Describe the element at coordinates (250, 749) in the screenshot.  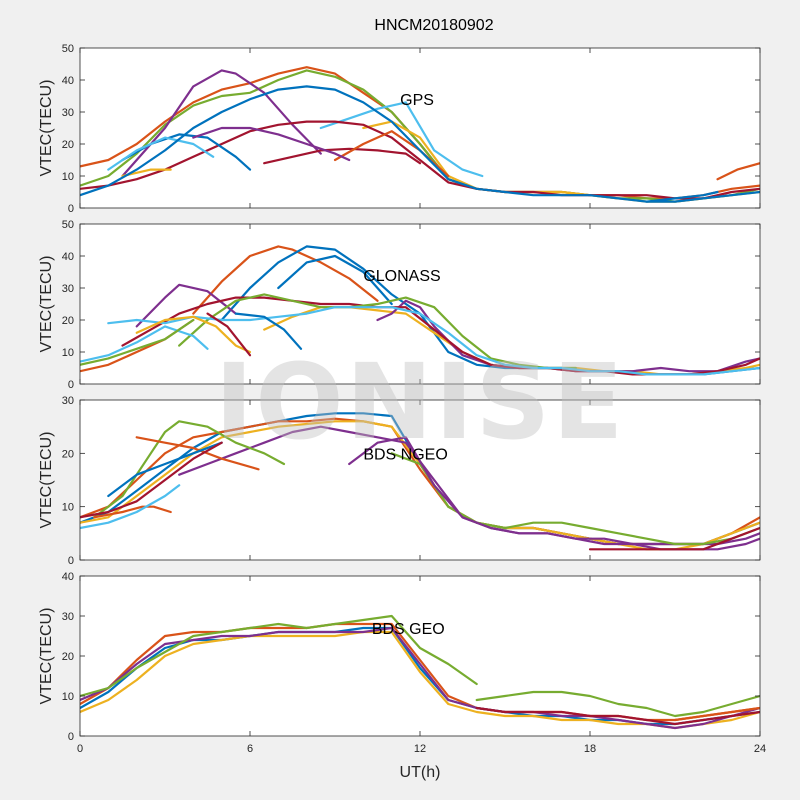
I see `x-tick-label: 6` at that location.